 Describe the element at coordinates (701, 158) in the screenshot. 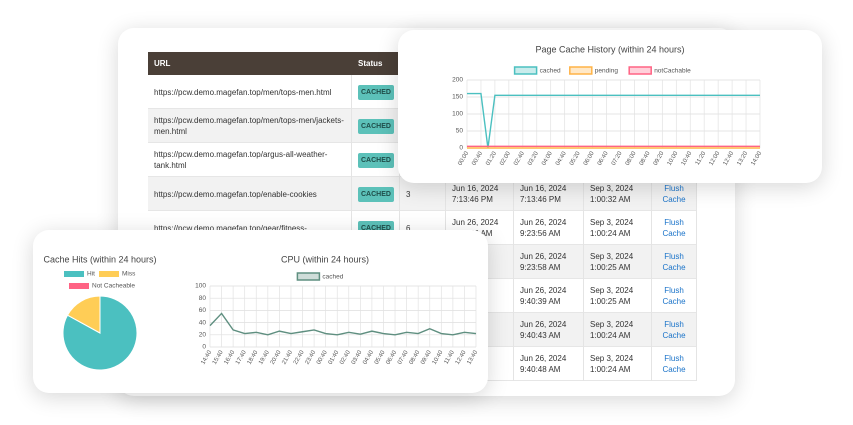

I see `x-tick-label: 11:20` at that location.